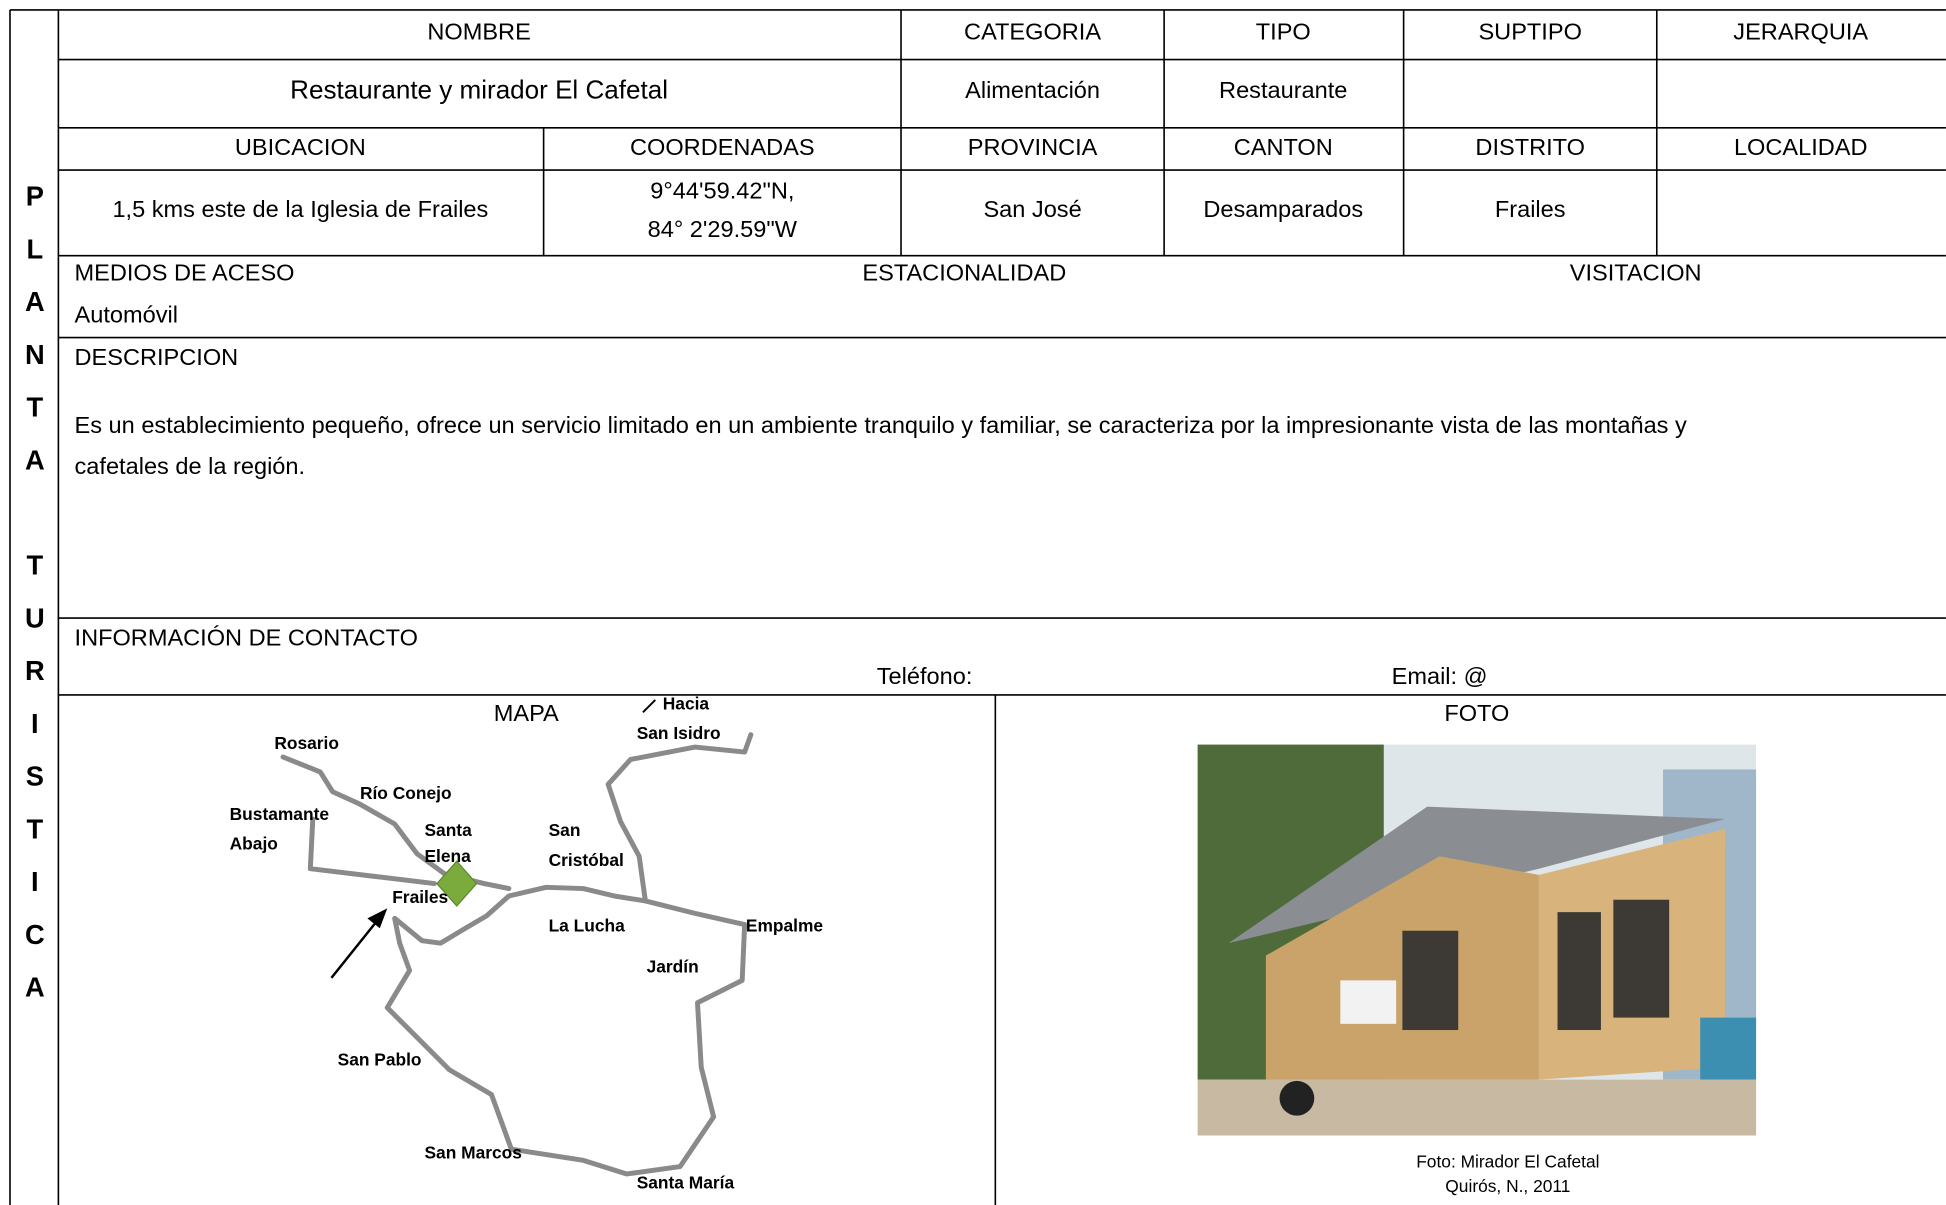  I want to click on map-label: Empalme, so click(785, 926).